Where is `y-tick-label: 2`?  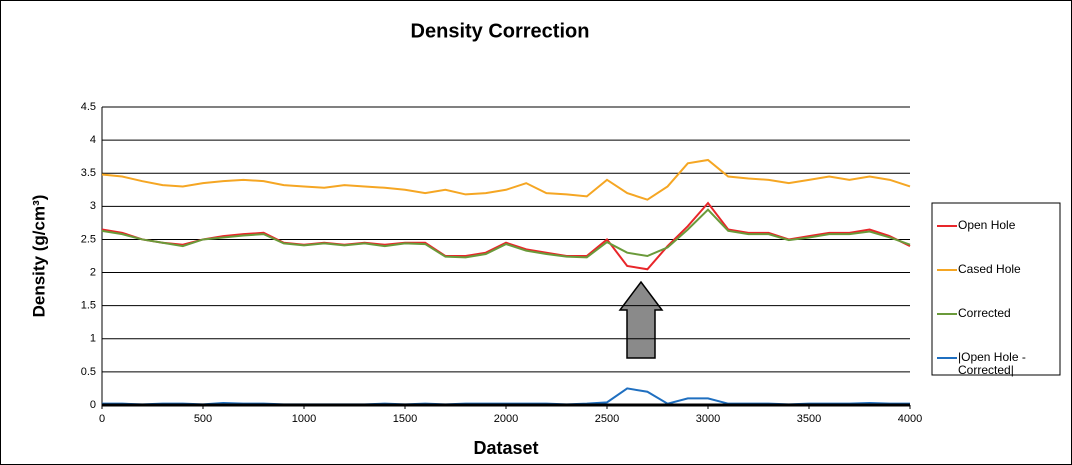
y-tick-label: 2 is located at coordinates (93, 272).